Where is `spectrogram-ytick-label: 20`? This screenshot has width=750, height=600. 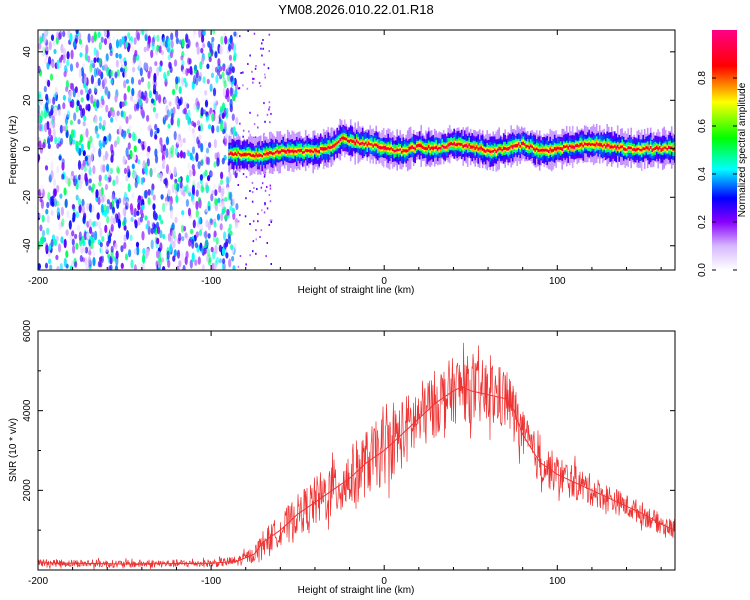 spectrogram-ytick-label: 20 is located at coordinates (27, 100).